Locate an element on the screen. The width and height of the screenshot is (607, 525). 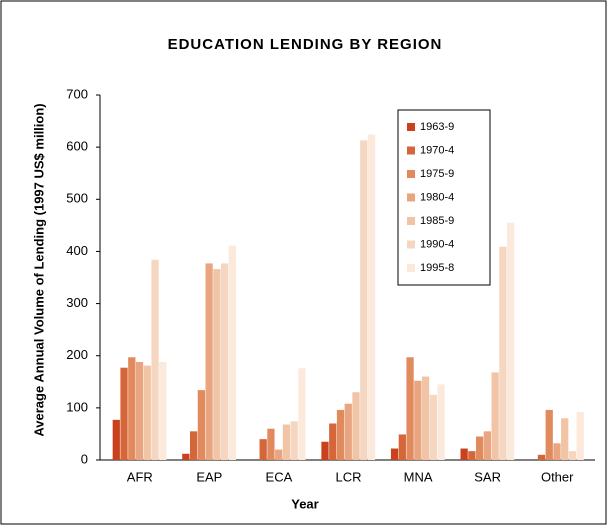
x-tick-label: MNA is located at coordinates (418, 476).